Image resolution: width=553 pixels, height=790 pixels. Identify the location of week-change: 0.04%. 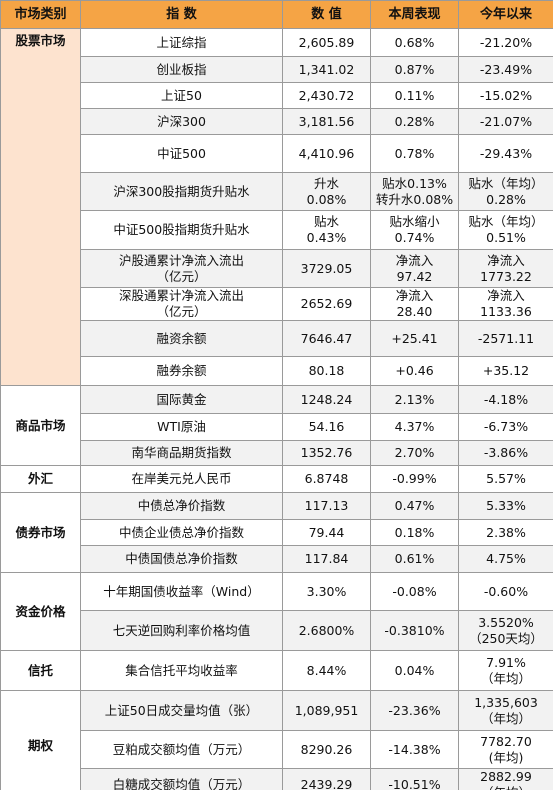
(414, 670).